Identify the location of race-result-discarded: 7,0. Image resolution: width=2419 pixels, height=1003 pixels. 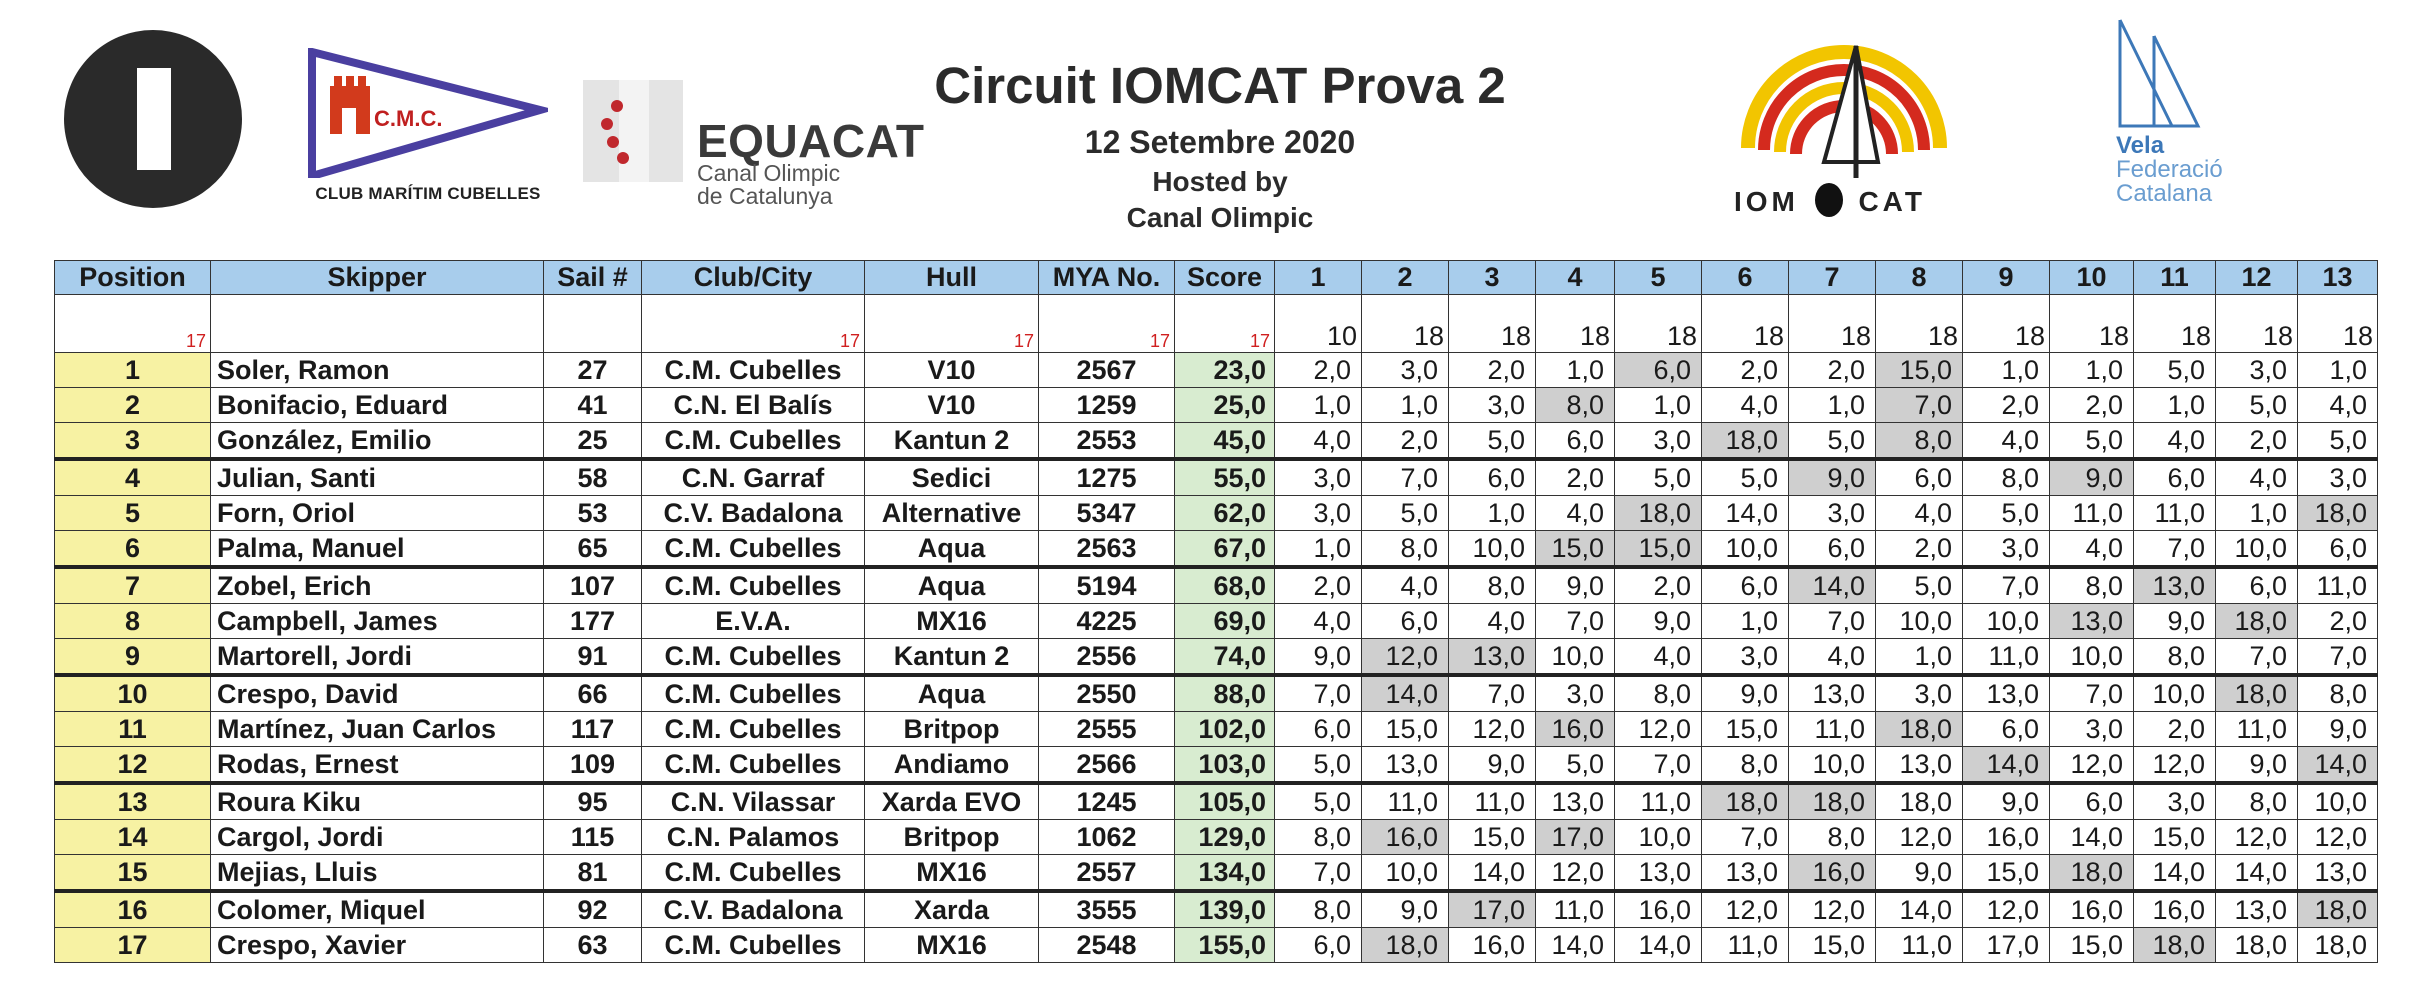
(1919, 405).